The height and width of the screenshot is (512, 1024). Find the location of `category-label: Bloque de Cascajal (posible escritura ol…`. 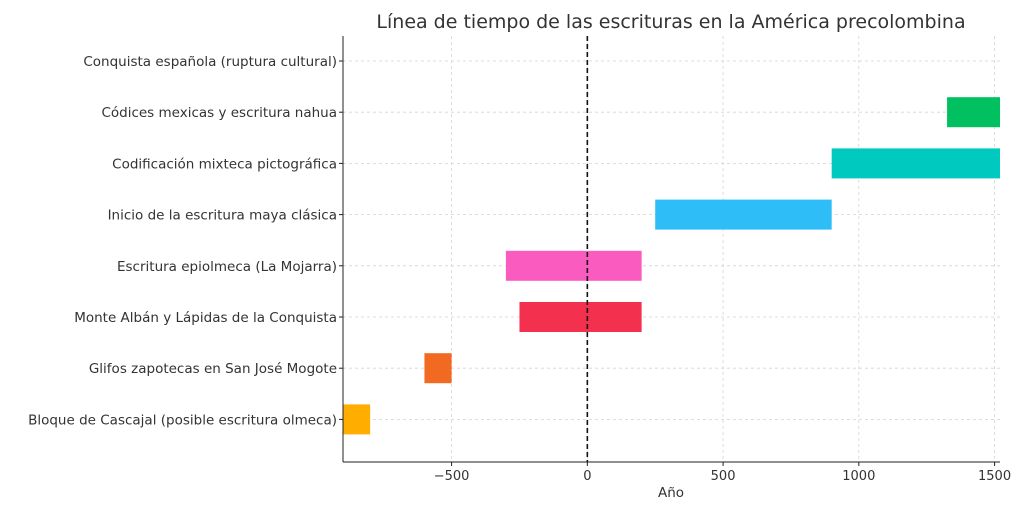

category-label: Bloque de Cascajal (posible escritura ol… is located at coordinates (182, 420).